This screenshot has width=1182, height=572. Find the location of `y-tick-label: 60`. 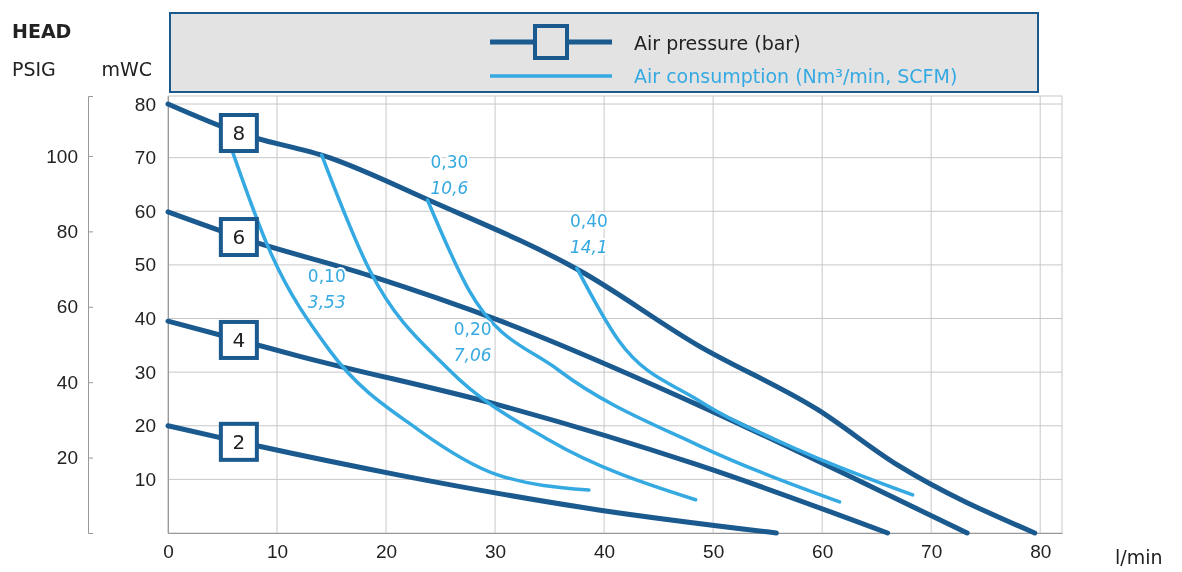

y-tick-label: 60 is located at coordinates (145, 211).